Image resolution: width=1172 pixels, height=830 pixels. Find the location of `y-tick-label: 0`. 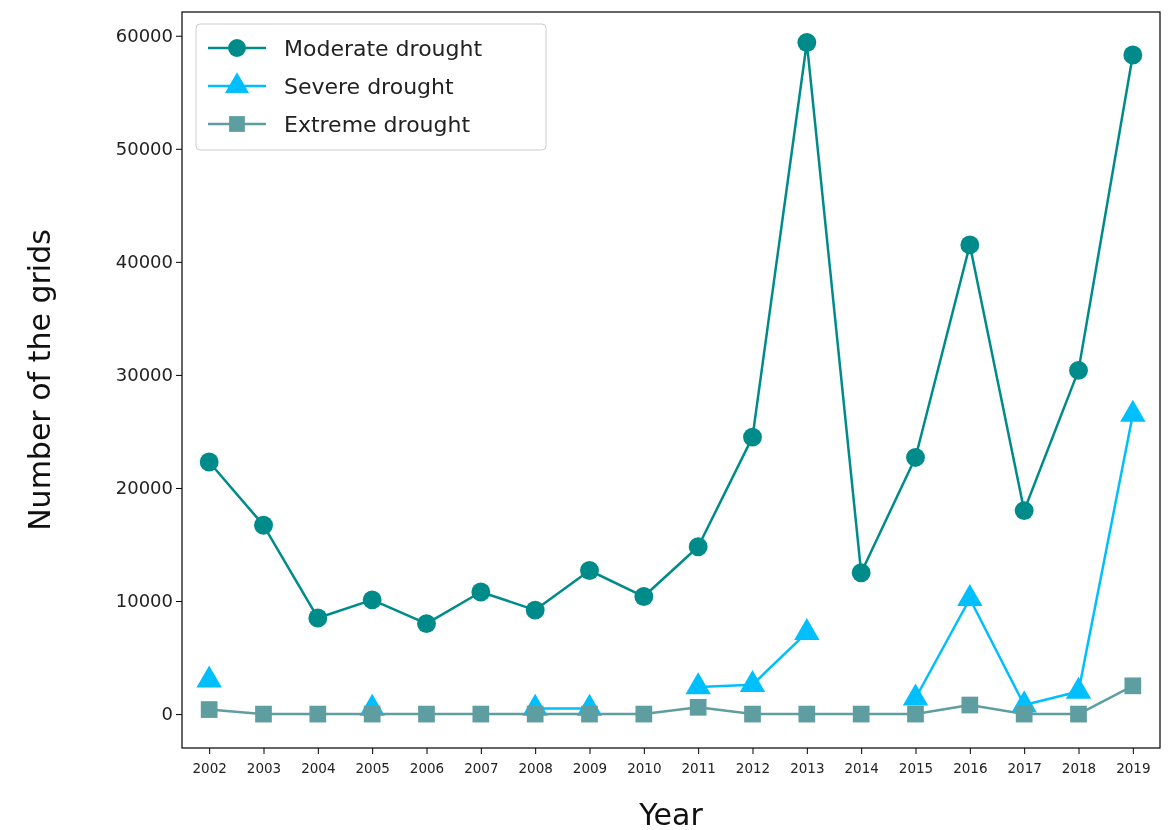

y-tick-label: 0 is located at coordinates (167, 714).